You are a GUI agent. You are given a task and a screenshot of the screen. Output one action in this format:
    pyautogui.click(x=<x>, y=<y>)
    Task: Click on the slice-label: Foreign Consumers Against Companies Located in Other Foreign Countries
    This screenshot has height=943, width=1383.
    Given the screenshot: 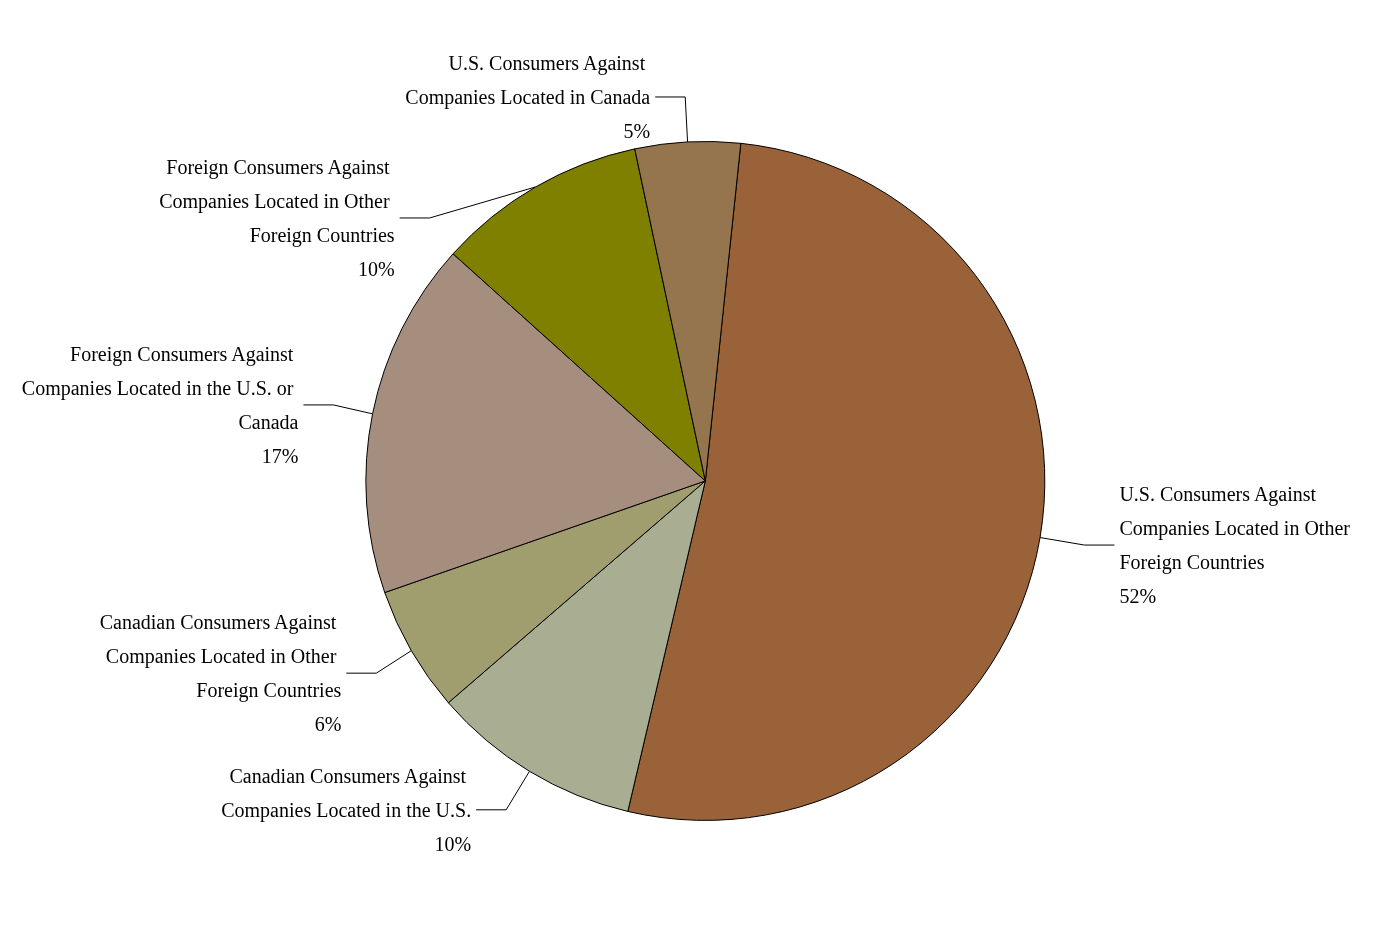 What is the action you would take?
    pyautogui.click(x=277, y=201)
    